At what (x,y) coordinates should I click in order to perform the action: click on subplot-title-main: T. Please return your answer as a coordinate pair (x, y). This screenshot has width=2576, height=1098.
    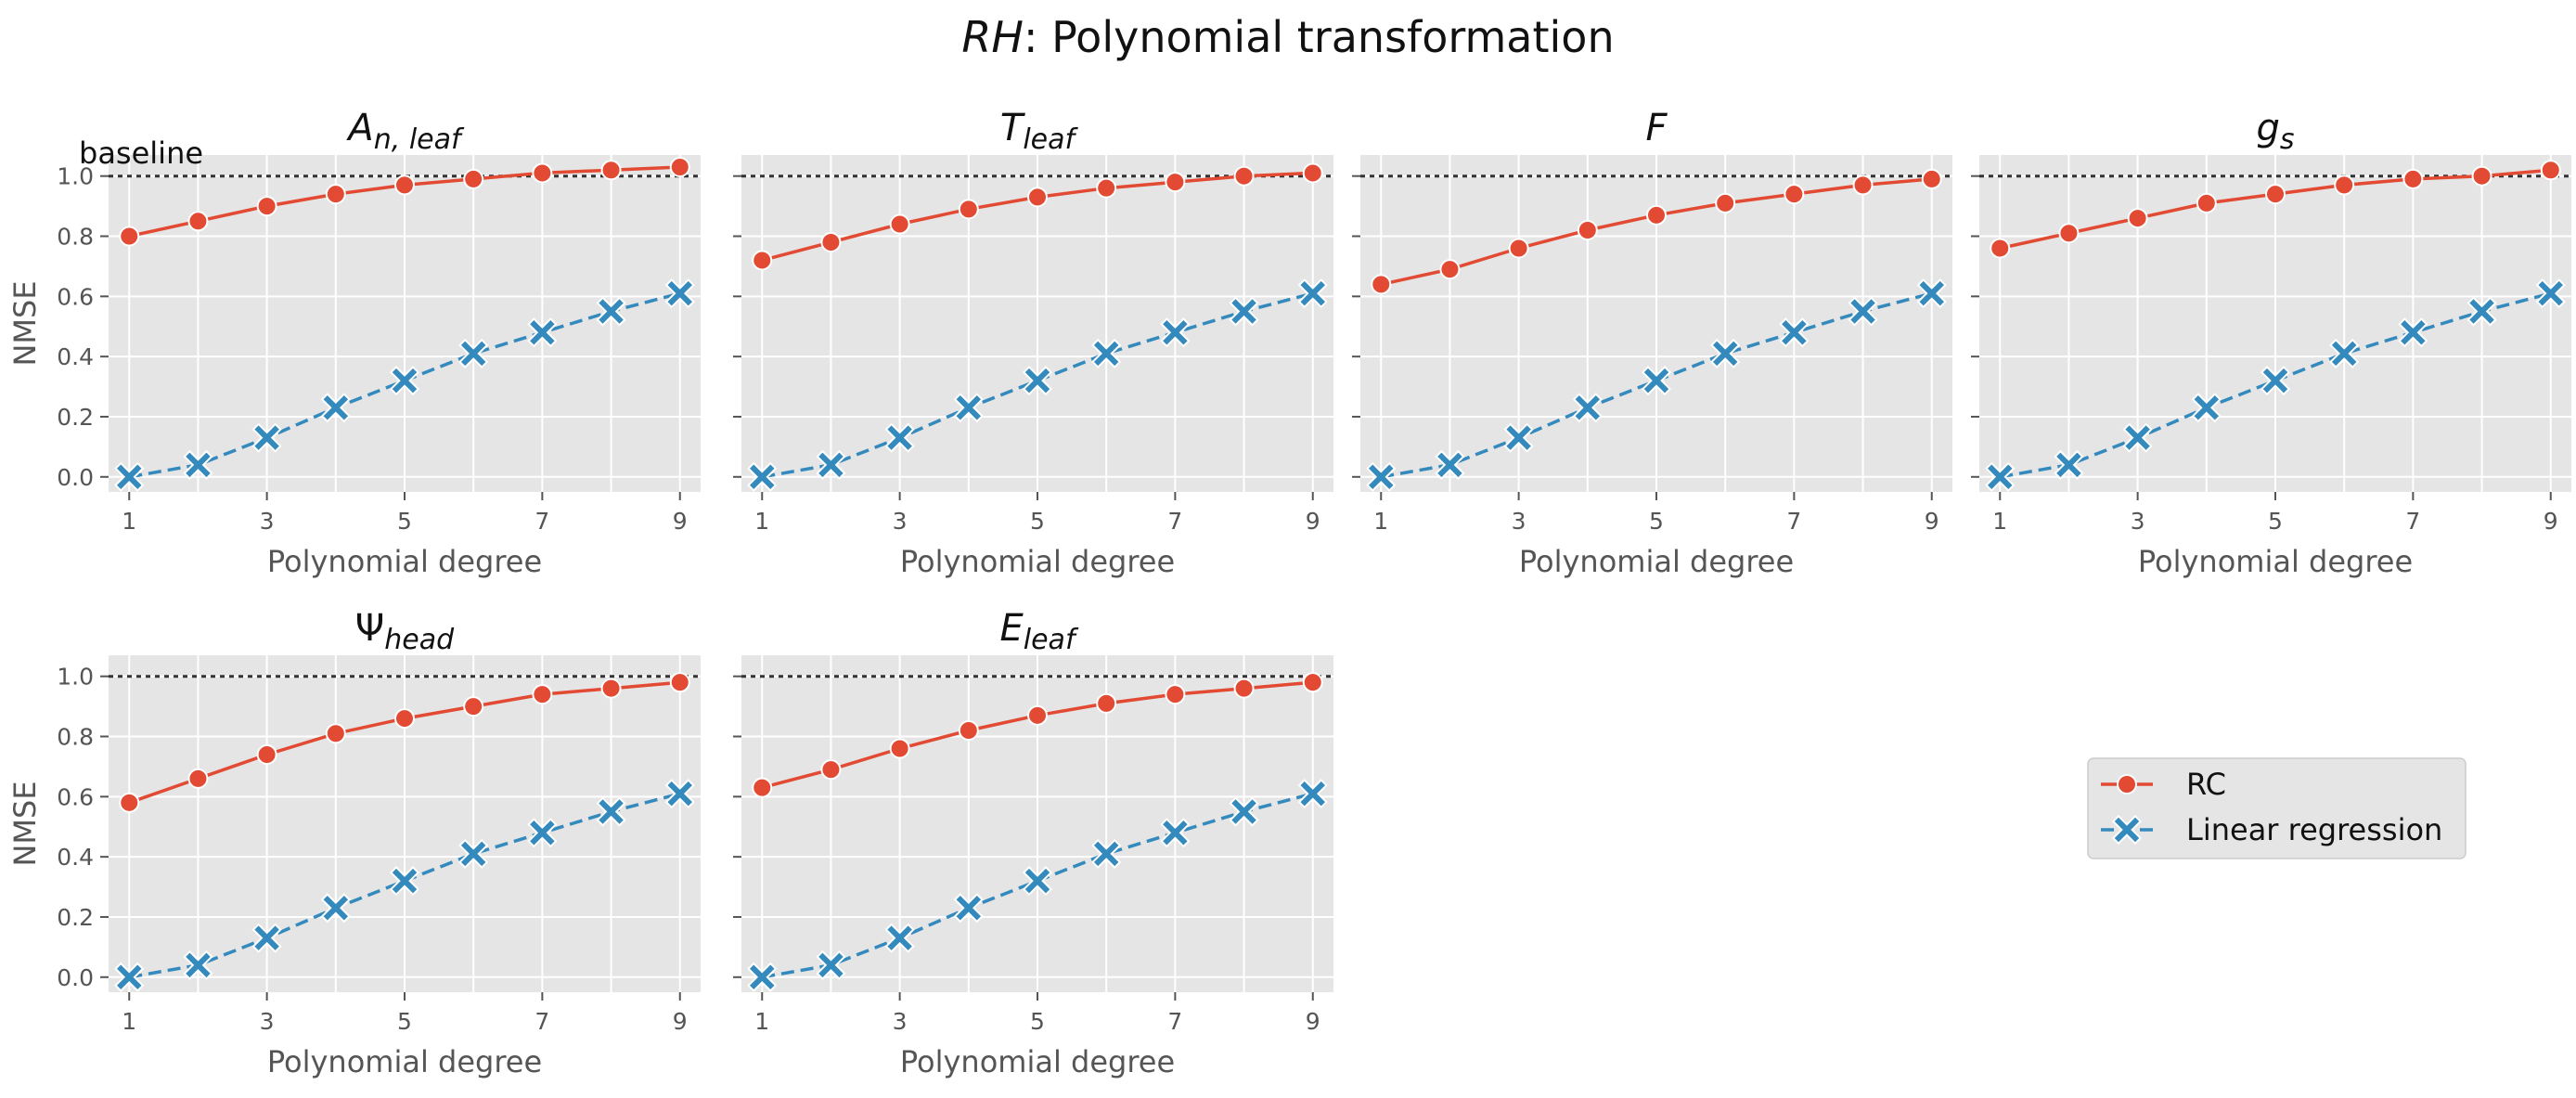
    Looking at the image, I should click on (1013, 128).